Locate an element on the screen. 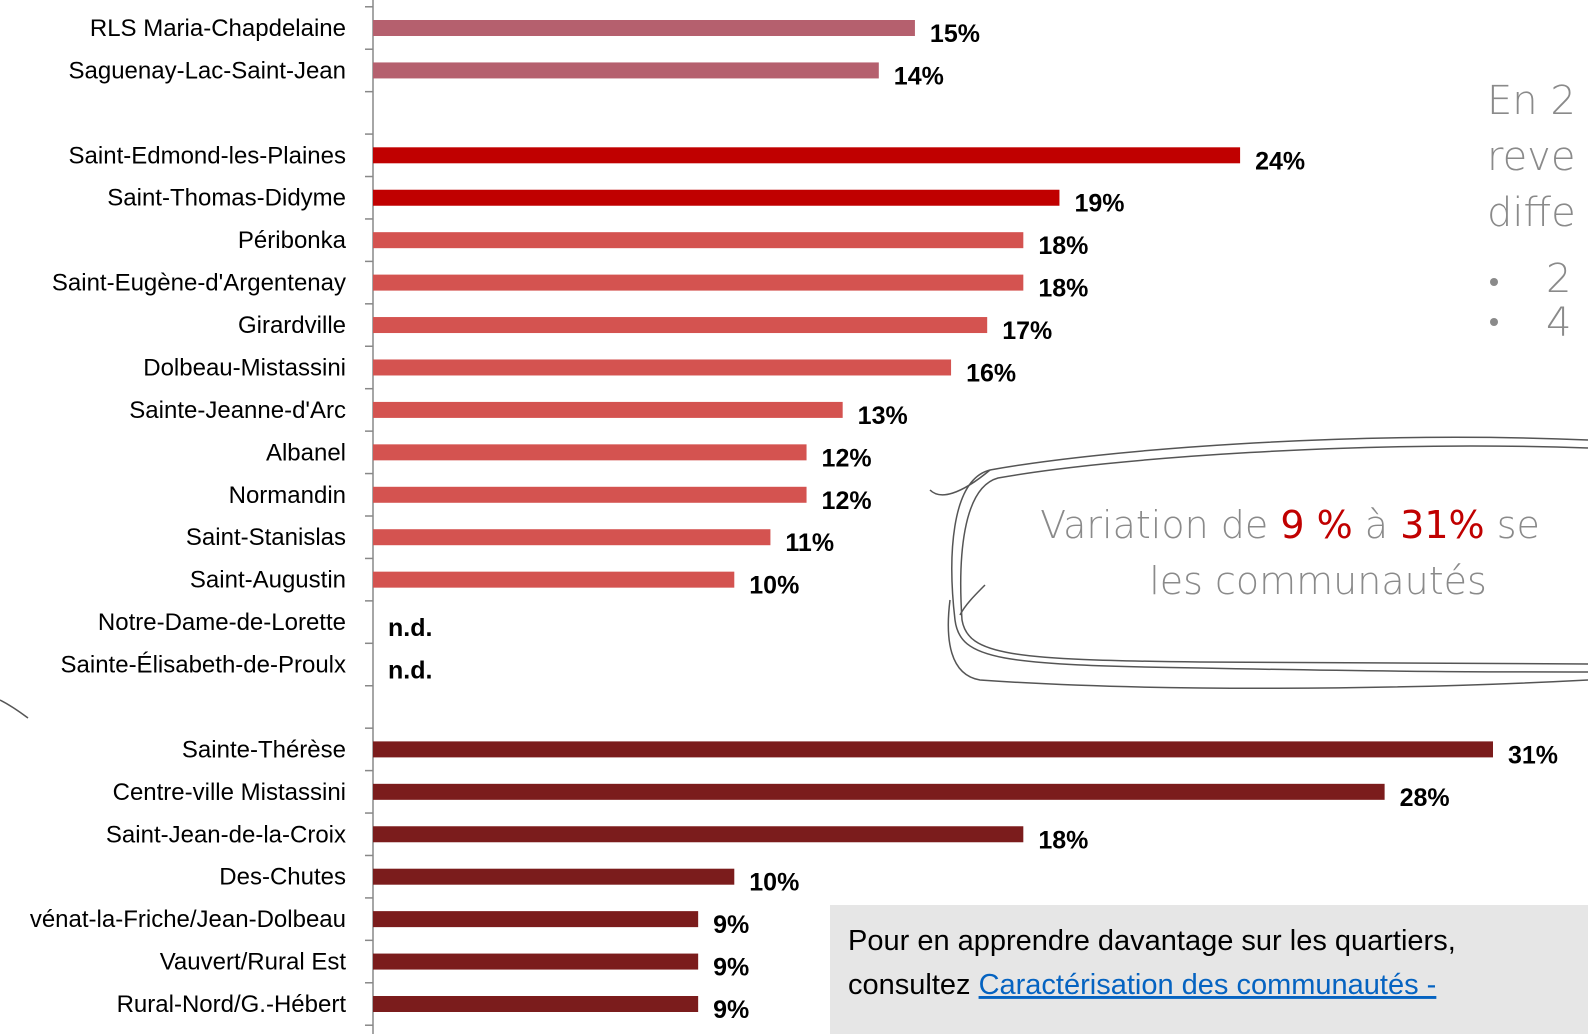 This screenshot has width=1588, height=1034. category-label: Saint-Stanislas is located at coordinates (266, 537).